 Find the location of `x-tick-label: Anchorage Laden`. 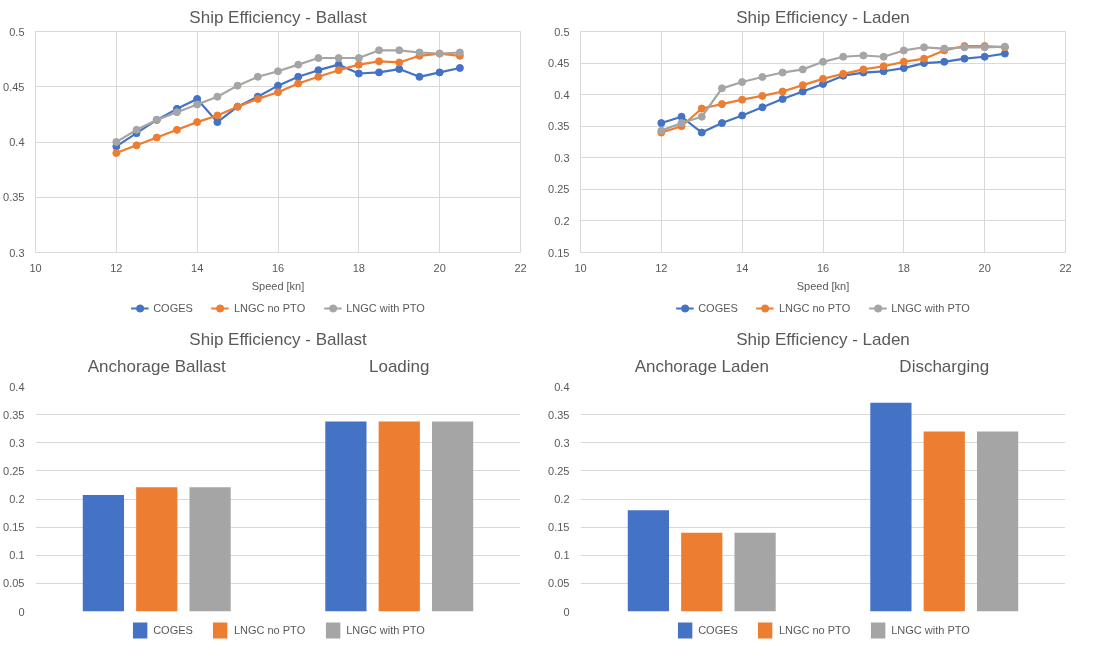

x-tick-label: Anchorage Laden is located at coordinates (701, 366).